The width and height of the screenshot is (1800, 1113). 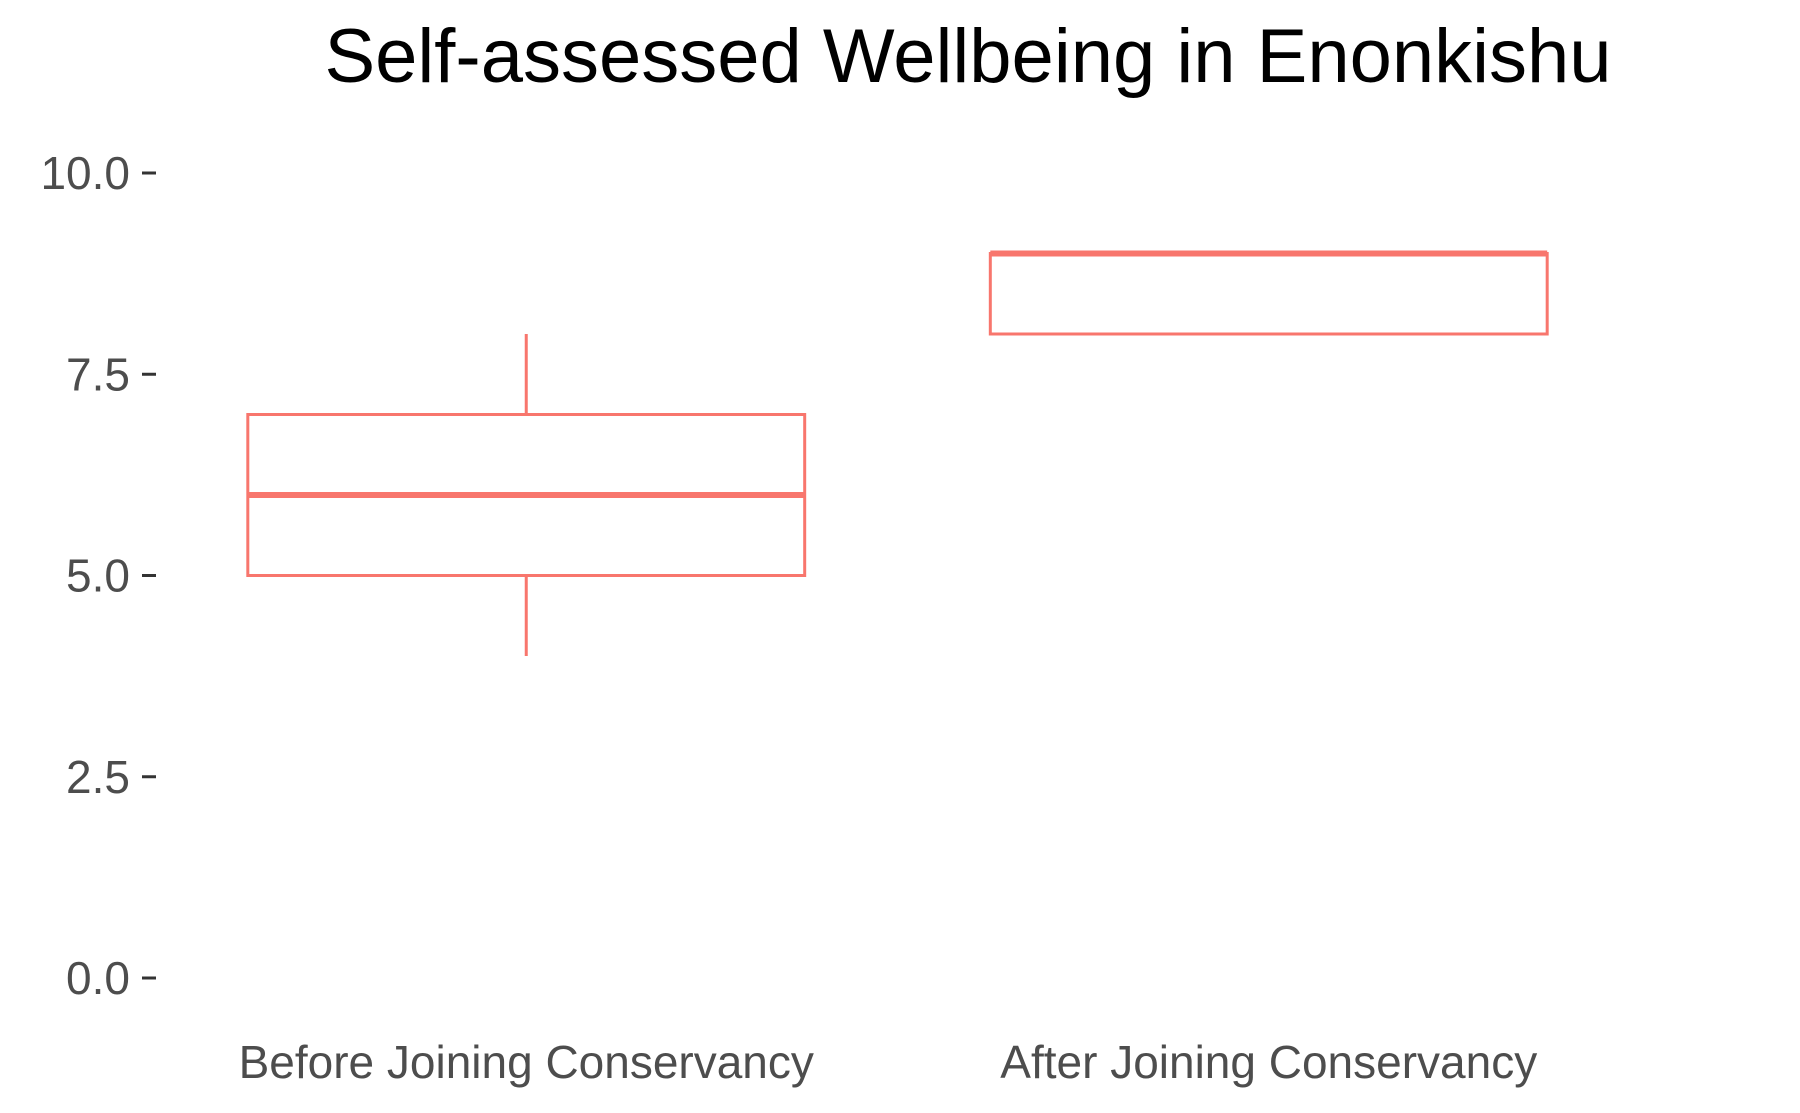 What do you see at coordinates (98, 978) in the screenshot?
I see `y-tick-label: 0.0` at bounding box center [98, 978].